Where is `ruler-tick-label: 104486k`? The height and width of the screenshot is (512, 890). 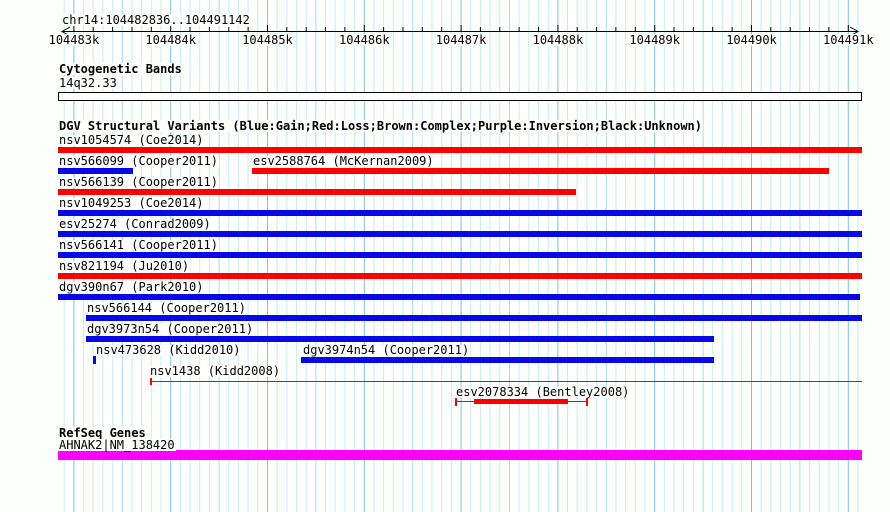 ruler-tick-label: 104486k is located at coordinates (364, 40).